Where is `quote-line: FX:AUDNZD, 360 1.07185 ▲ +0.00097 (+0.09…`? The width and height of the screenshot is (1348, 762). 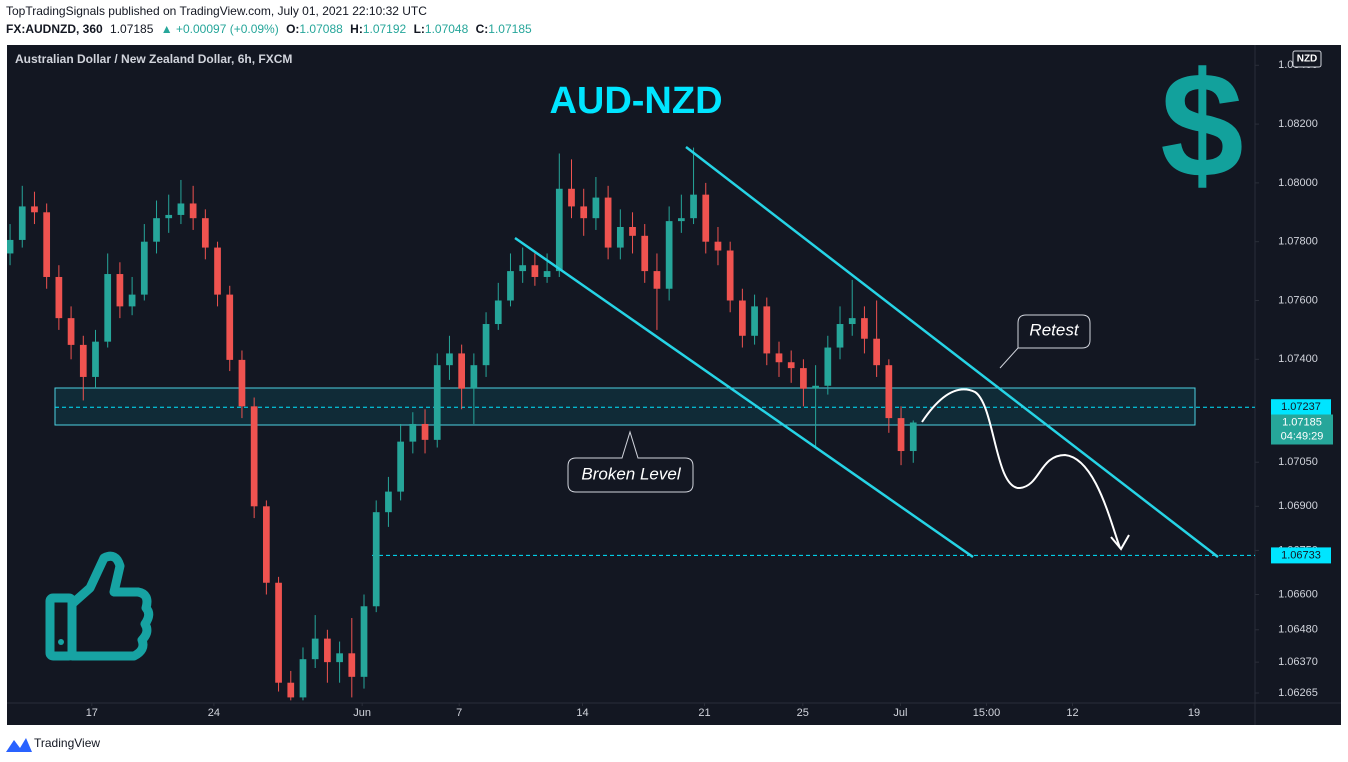
quote-line: FX:AUDNZD, 360 1.07185 ▲ +0.00097 (+0.09… is located at coordinates (269, 29).